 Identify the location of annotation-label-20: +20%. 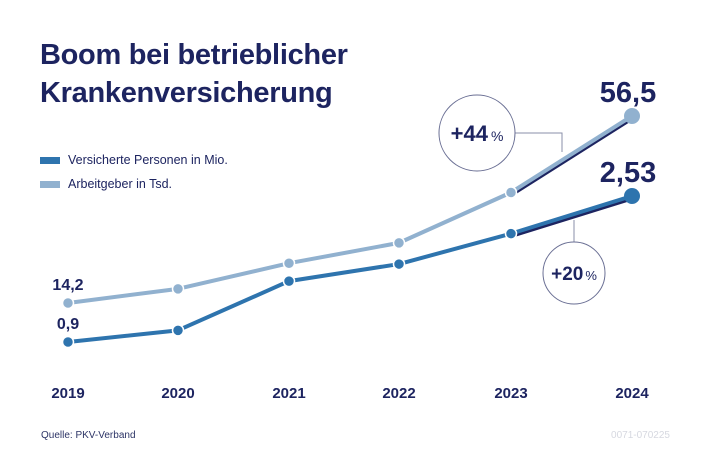
(574, 274).